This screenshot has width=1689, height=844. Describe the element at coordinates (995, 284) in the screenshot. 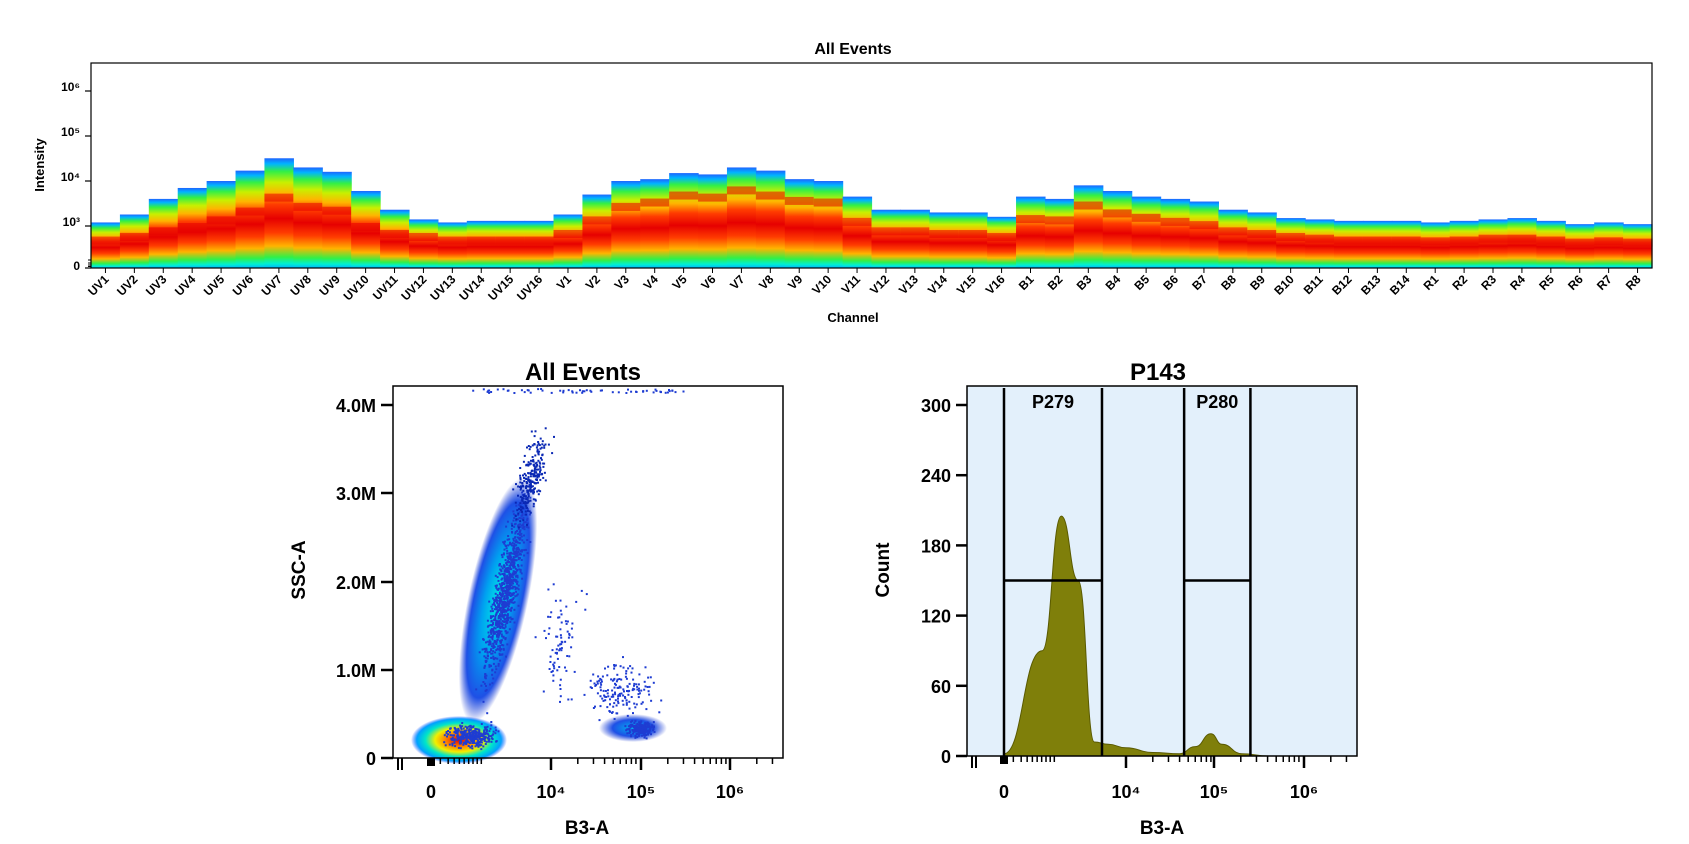

I see `heatmap-x-tick-label-v16: V16` at that location.